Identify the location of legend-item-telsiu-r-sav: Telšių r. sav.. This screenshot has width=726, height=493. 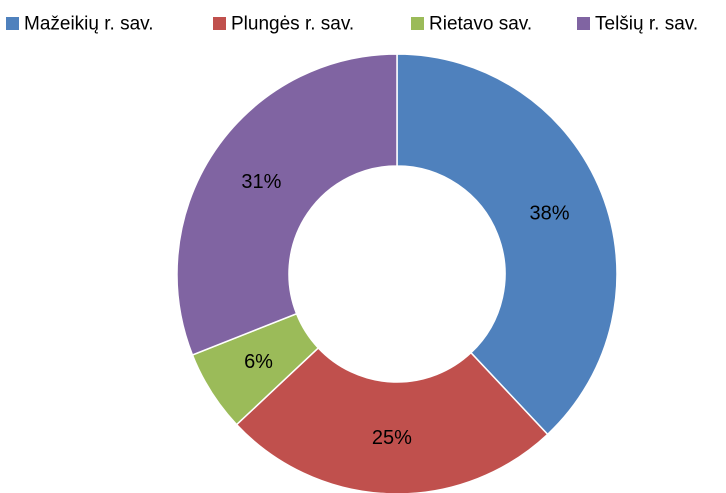
(637, 24).